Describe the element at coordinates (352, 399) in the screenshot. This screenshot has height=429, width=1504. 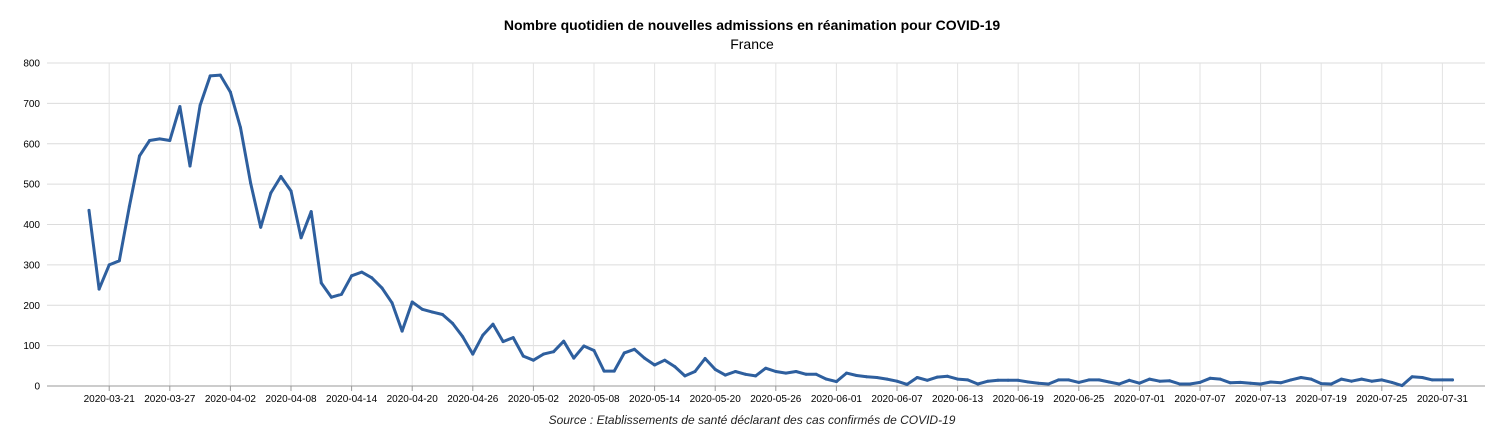
I see `x-tick-label: 2020-04-14` at that location.